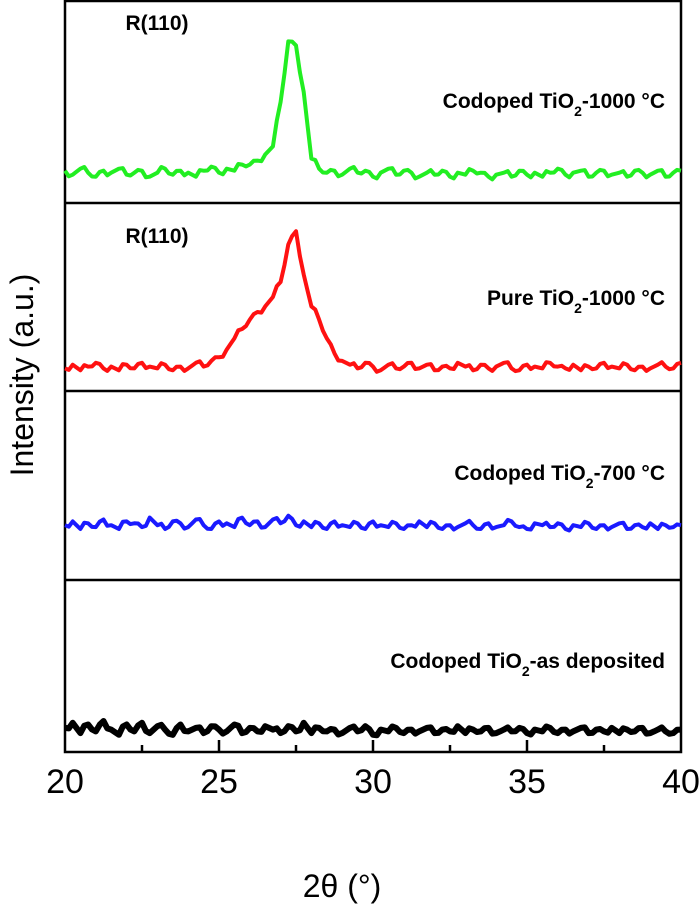 This screenshot has width=700, height=908. What do you see at coordinates (576, 301) in the screenshot?
I see `series-label-2: Pure TiO2-1000 °C` at bounding box center [576, 301].